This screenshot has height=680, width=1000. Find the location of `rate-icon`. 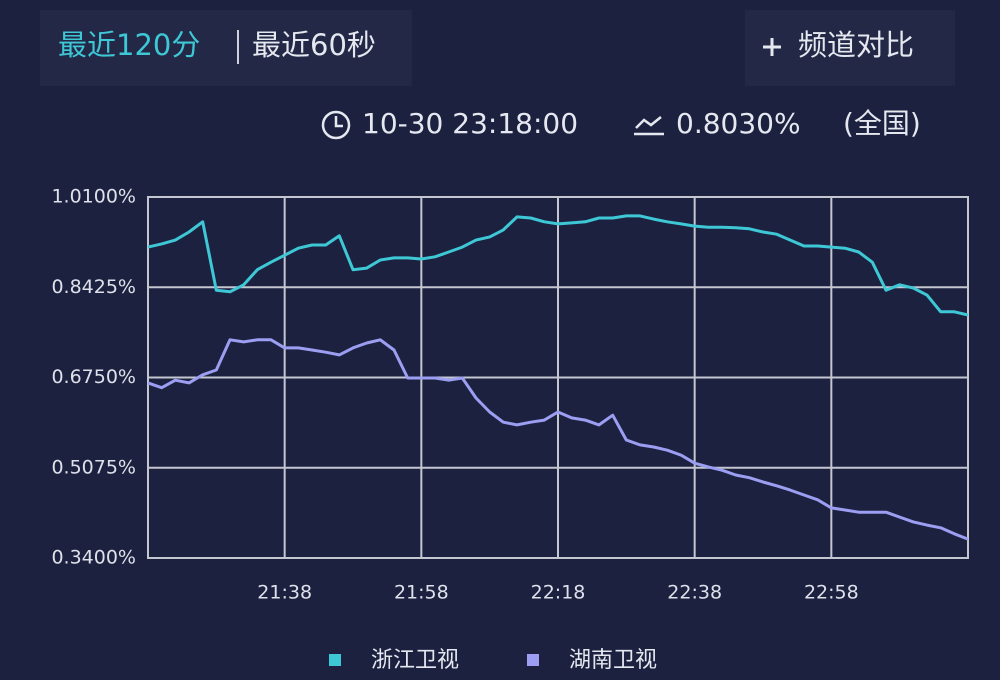

rate-icon is located at coordinates (649, 126).